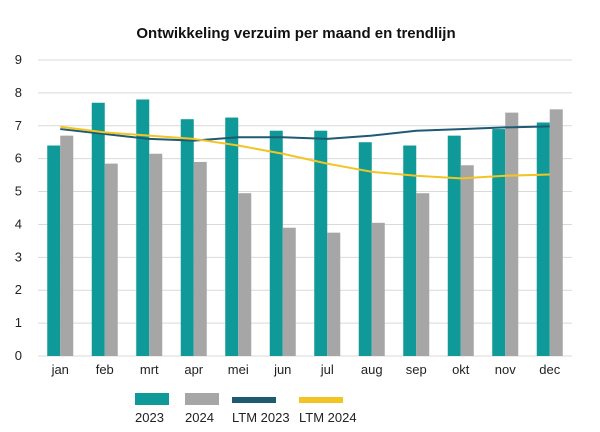 The image size is (600, 432). I want to click on line-ltm-2023, so click(305, 133).